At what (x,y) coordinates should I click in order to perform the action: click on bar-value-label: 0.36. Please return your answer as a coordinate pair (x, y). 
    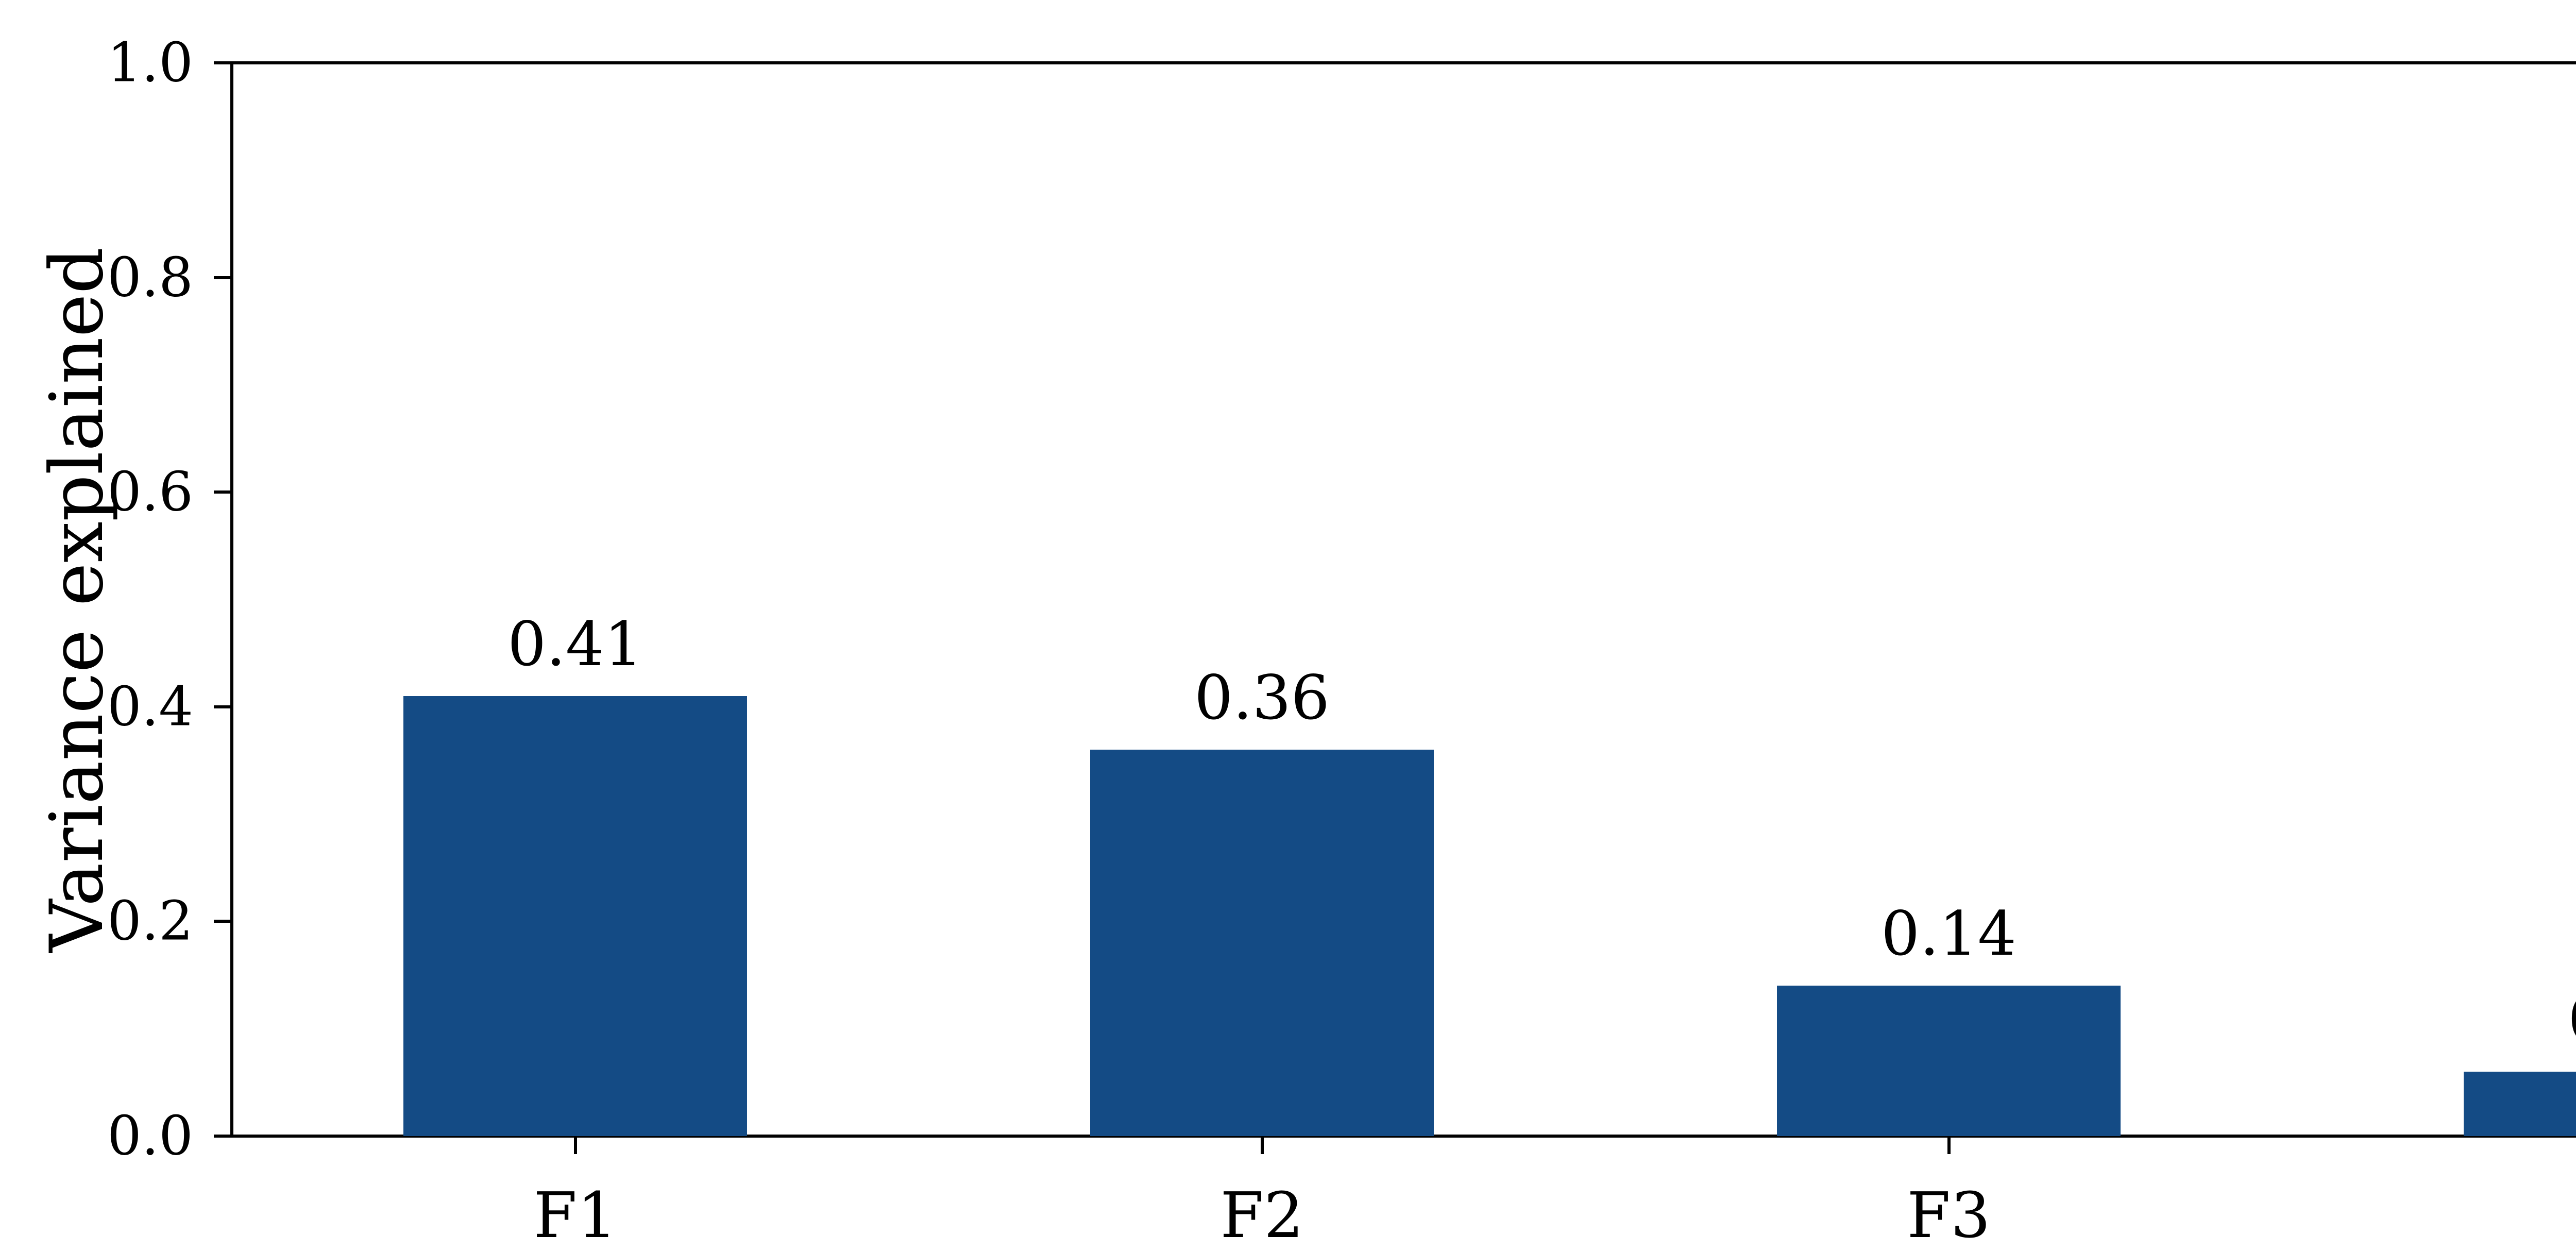
    Looking at the image, I should click on (1262, 698).